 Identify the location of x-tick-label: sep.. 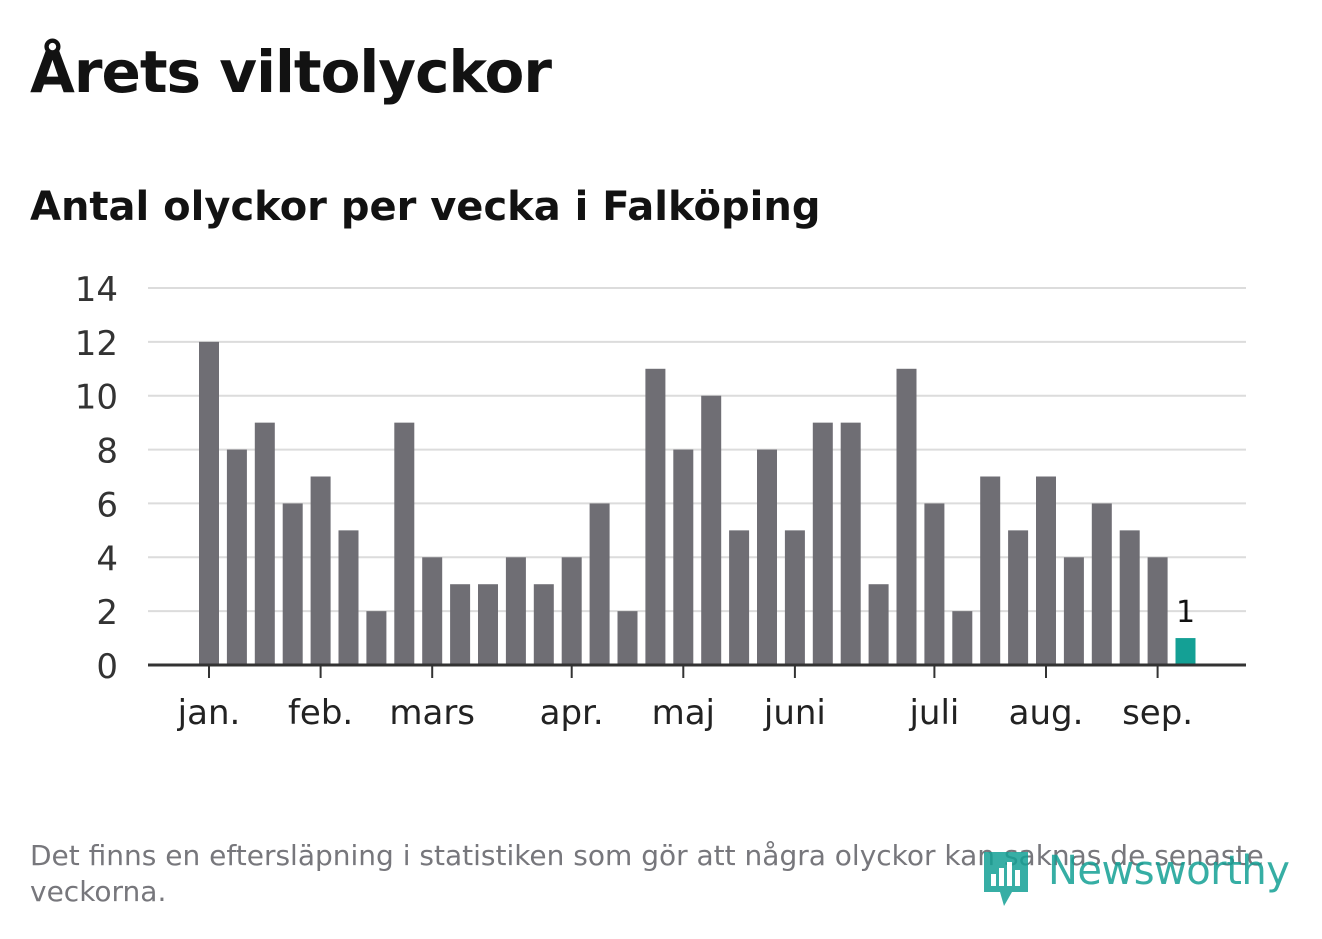
(1157, 713).